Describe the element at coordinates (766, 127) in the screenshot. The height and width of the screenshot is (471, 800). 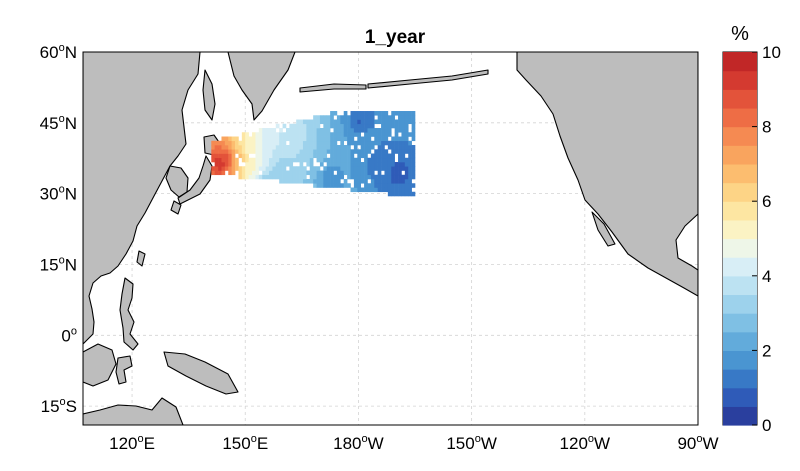
I see `colorbar-tick-label: 8` at that location.